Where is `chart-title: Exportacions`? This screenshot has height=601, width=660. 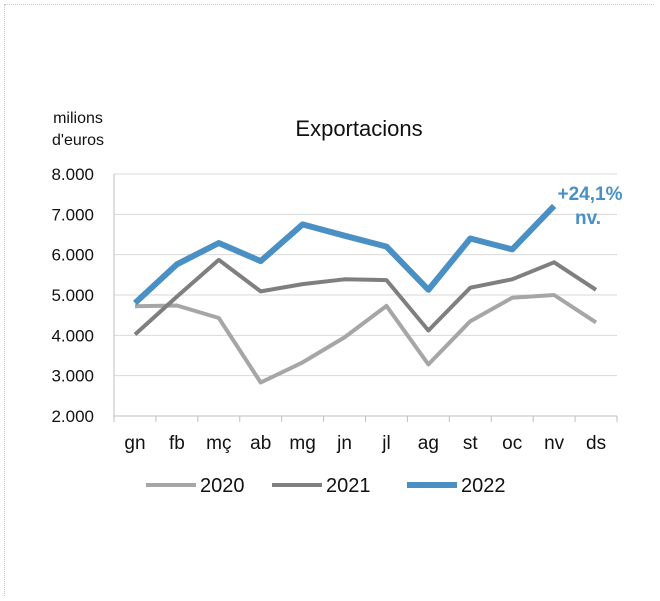 chart-title: Exportacions is located at coordinates (359, 128).